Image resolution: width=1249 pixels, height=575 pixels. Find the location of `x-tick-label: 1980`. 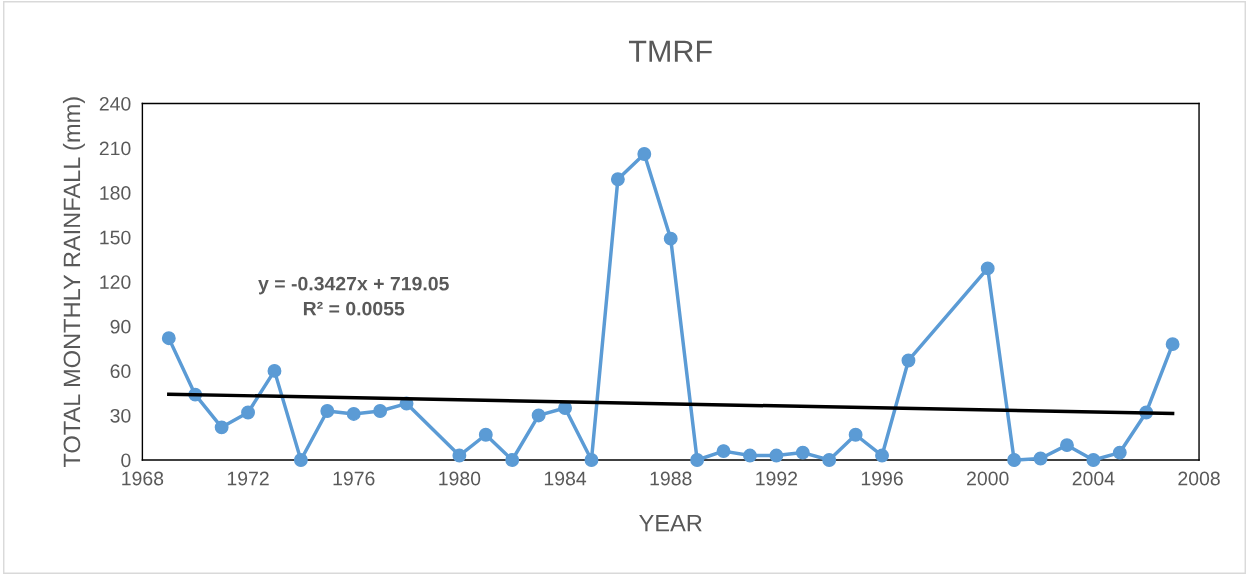

x-tick-label: 1980 is located at coordinates (460, 478).